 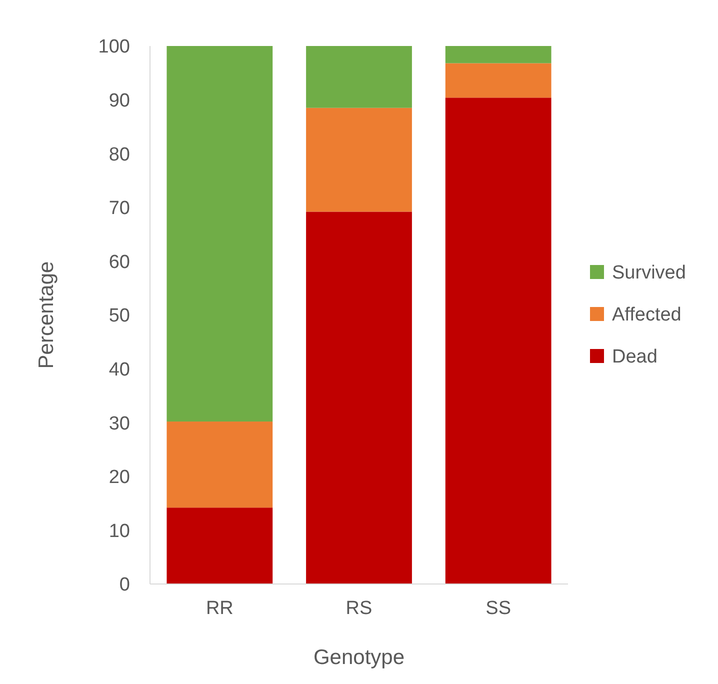 What do you see at coordinates (119, 477) in the screenshot?
I see `y-tick-label: 20` at bounding box center [119, 477].